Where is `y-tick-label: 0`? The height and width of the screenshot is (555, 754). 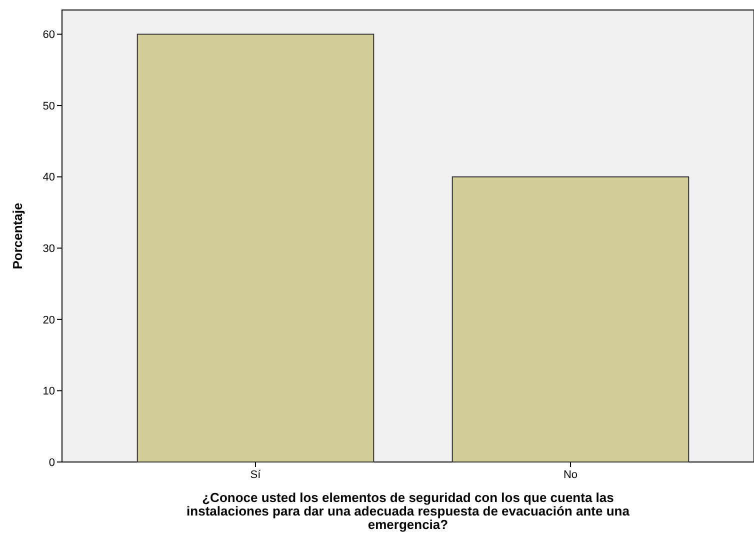 y-tick-label: 0 is located at coordinates (51, 462).